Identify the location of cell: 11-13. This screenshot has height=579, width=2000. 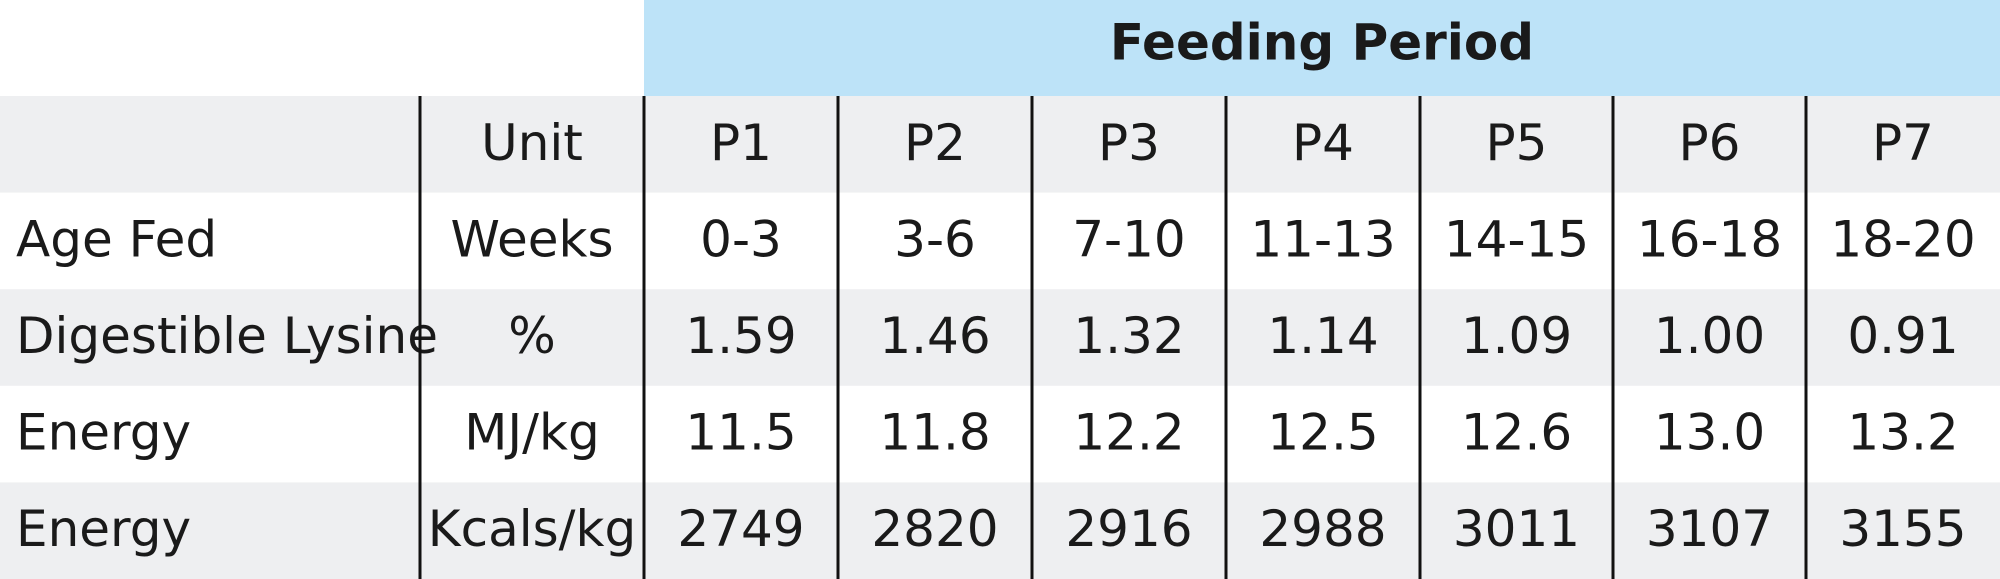
(1322, 239).